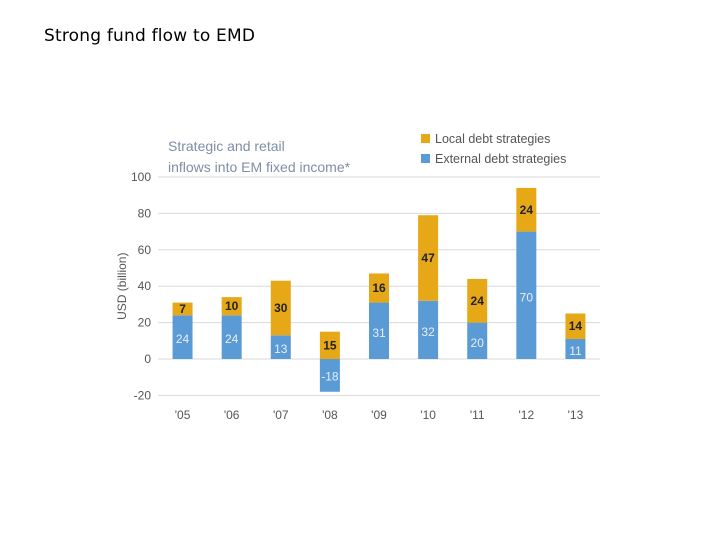 The image size is (720, 540). I want to click on x-tick-label: '06, so click(232, 415).